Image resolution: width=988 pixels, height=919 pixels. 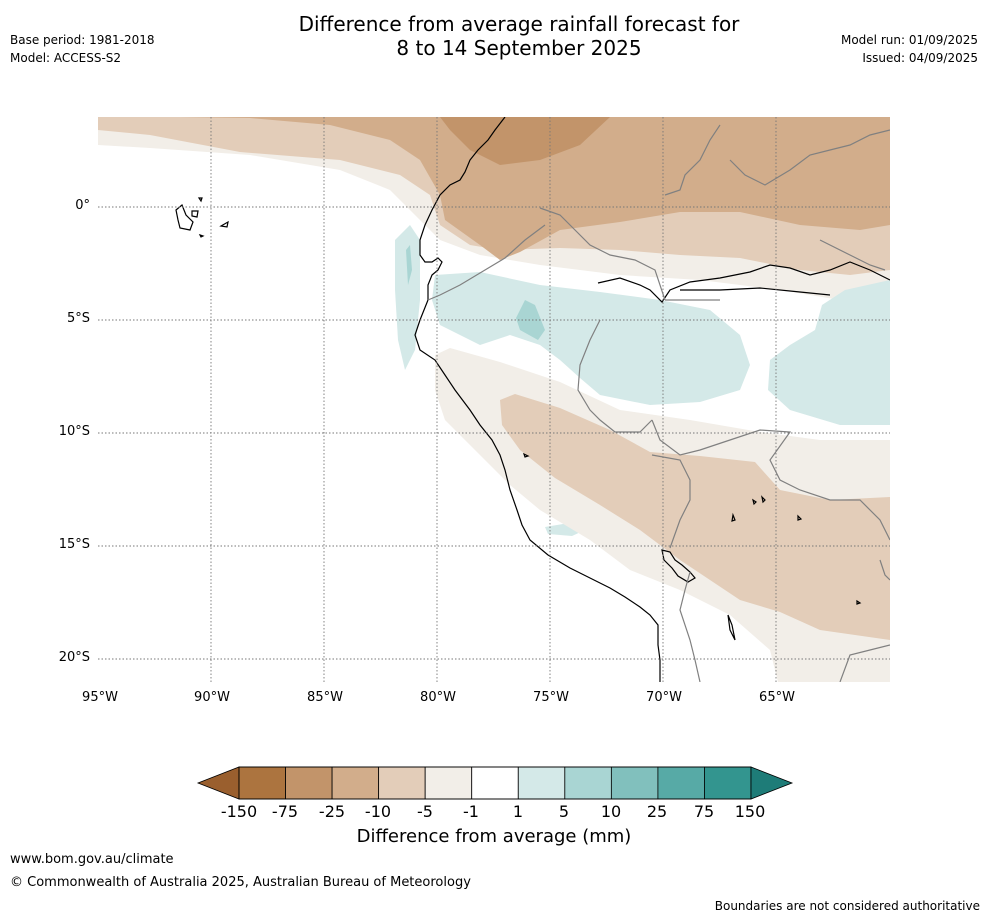 What do you see at coordinates (657, 811) in the screenshot?
I see `colorbar-label: 25` at bounding box center [657, 811].